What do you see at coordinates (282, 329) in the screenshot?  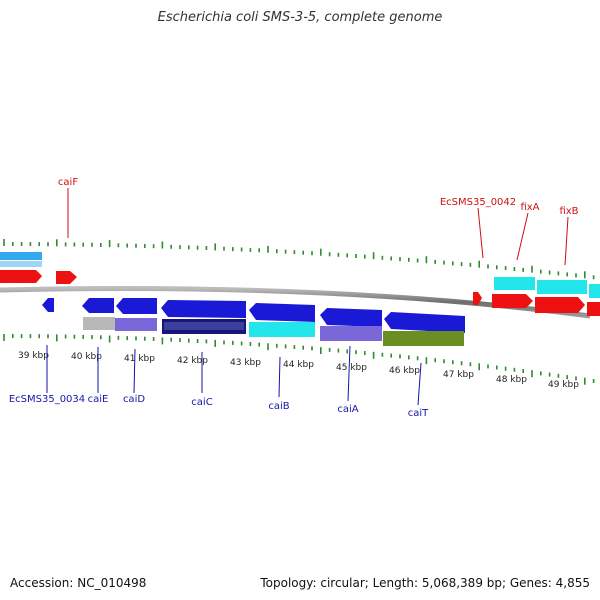 I see `cog-box-caib` at bounding box center [282, 329].